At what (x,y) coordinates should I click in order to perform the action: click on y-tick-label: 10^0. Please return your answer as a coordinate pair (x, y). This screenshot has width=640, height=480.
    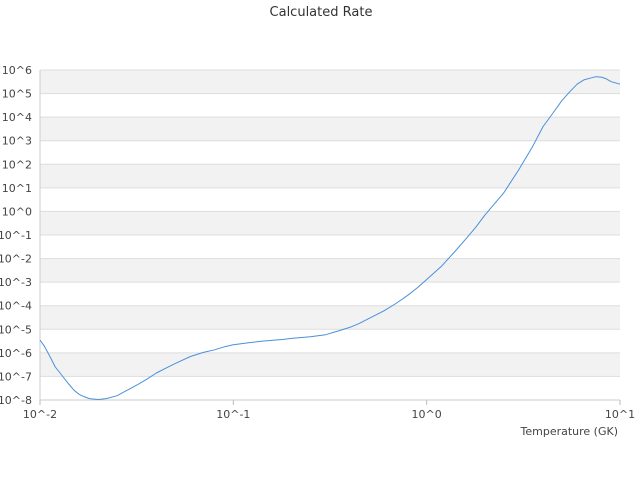
    Looking at the image, I should click on (17, 211).